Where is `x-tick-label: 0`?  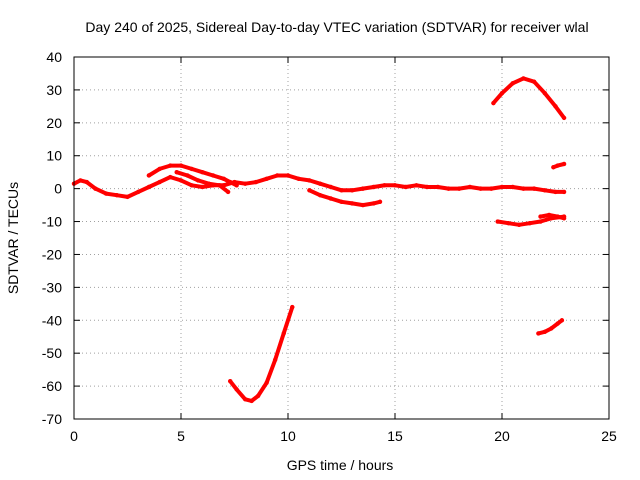 x-tick-label: 0 is located at coordinates (74, 436).